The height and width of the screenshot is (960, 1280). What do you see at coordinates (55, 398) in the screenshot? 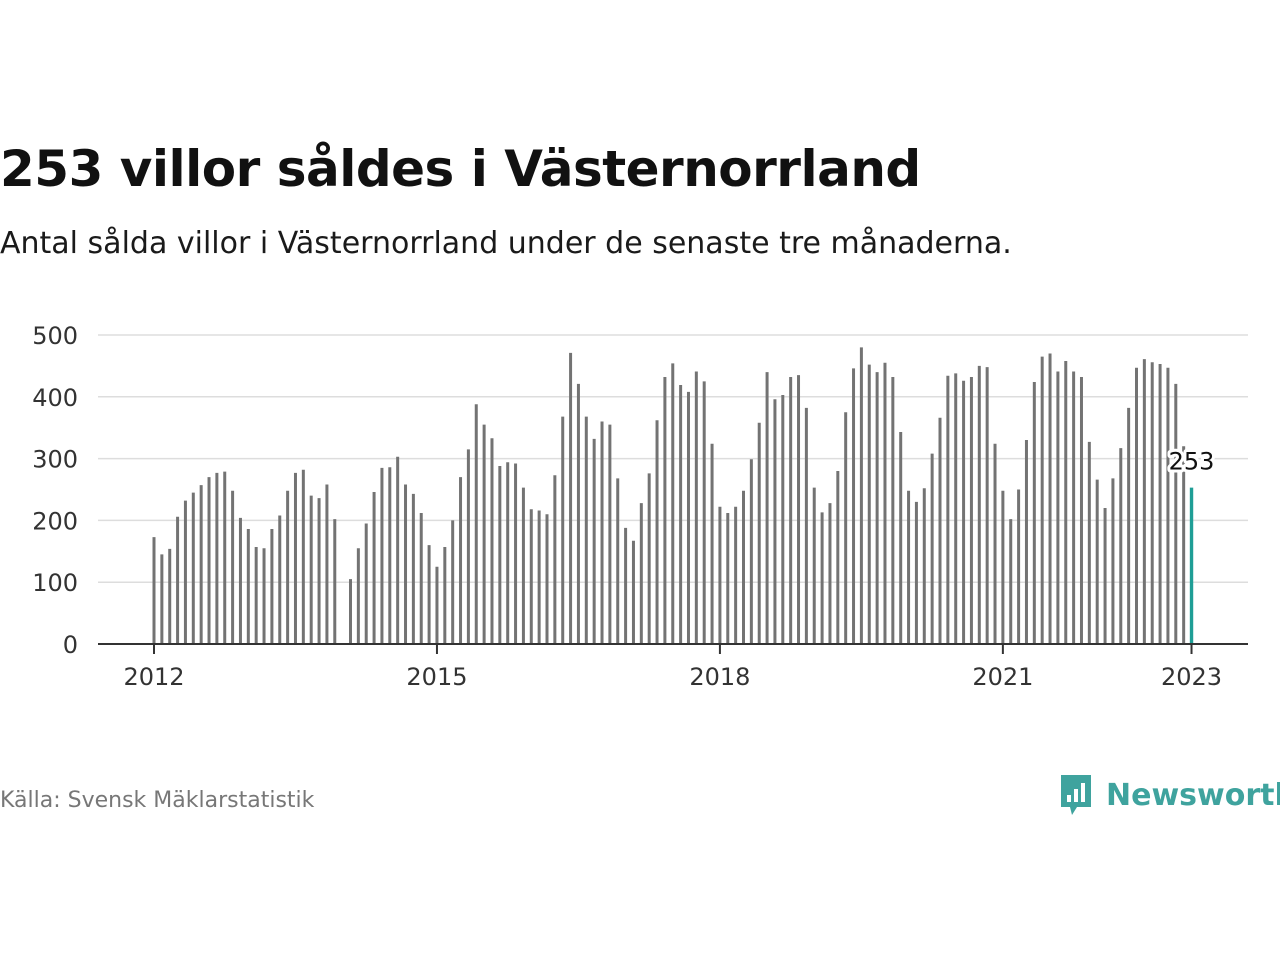
I see `y-tick-label: 400` at bounding box center [55, 398].